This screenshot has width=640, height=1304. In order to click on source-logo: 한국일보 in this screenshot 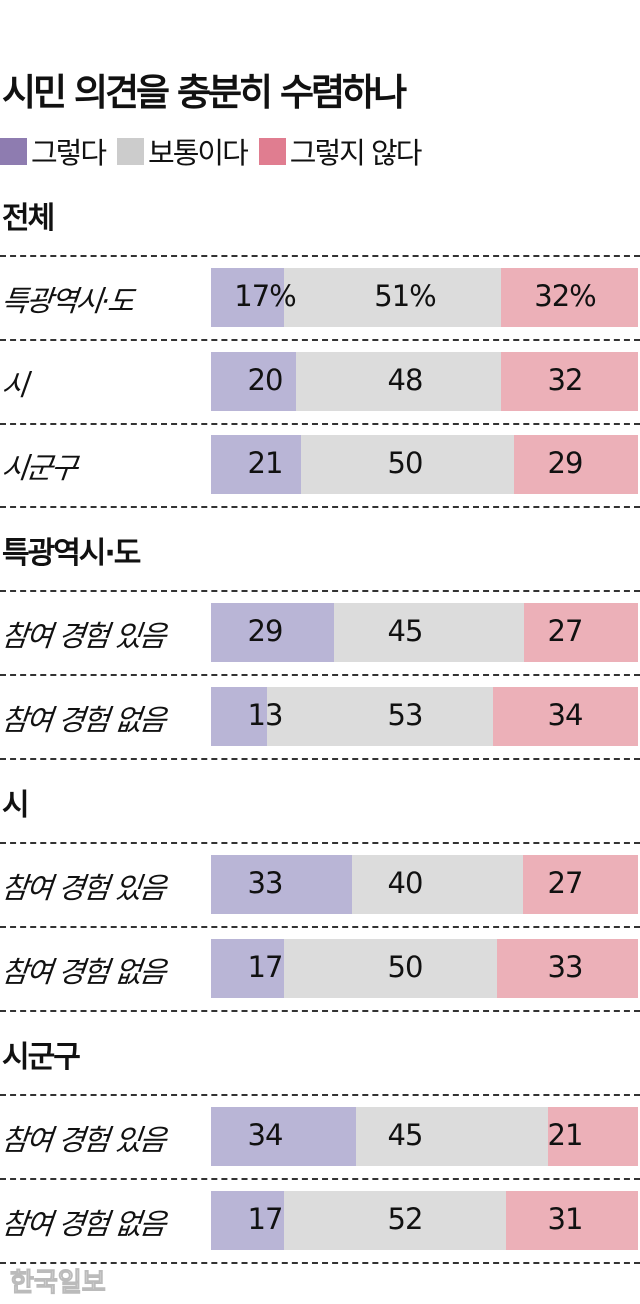, I will do `click(58, 1283)`.